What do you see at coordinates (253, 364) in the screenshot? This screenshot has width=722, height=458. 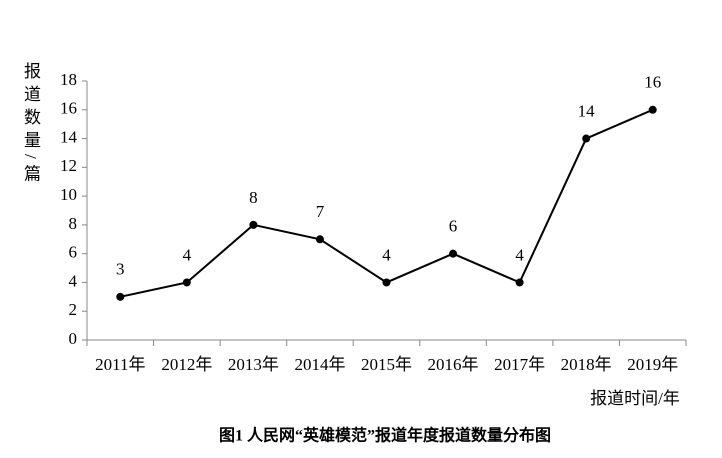 I see `x-tick-label: 2013年` at bounding box center [253, 364].